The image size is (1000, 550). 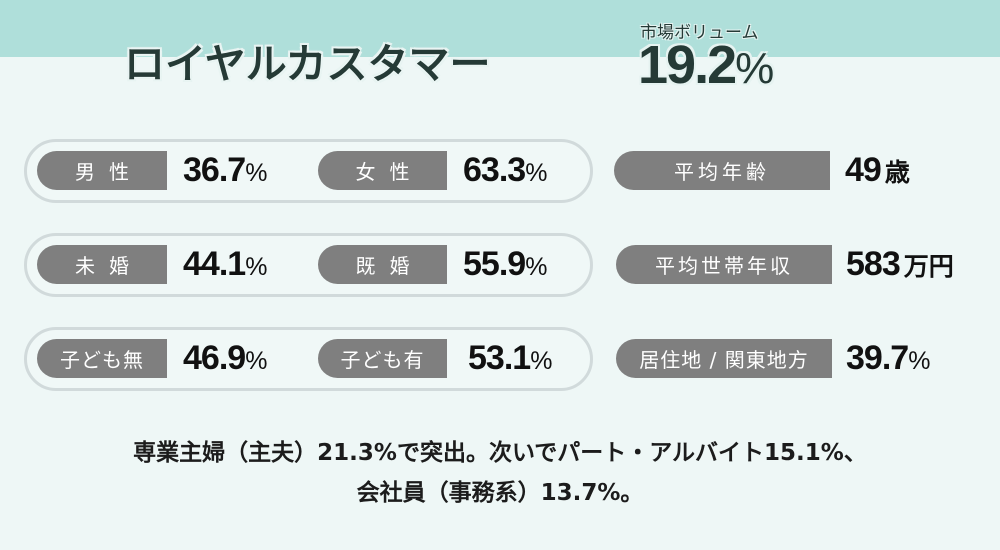 What do you see at coordinates (256, 361) in the screenshot?
I see `value-no-children-unit: %` at bounding box center [256, 361].